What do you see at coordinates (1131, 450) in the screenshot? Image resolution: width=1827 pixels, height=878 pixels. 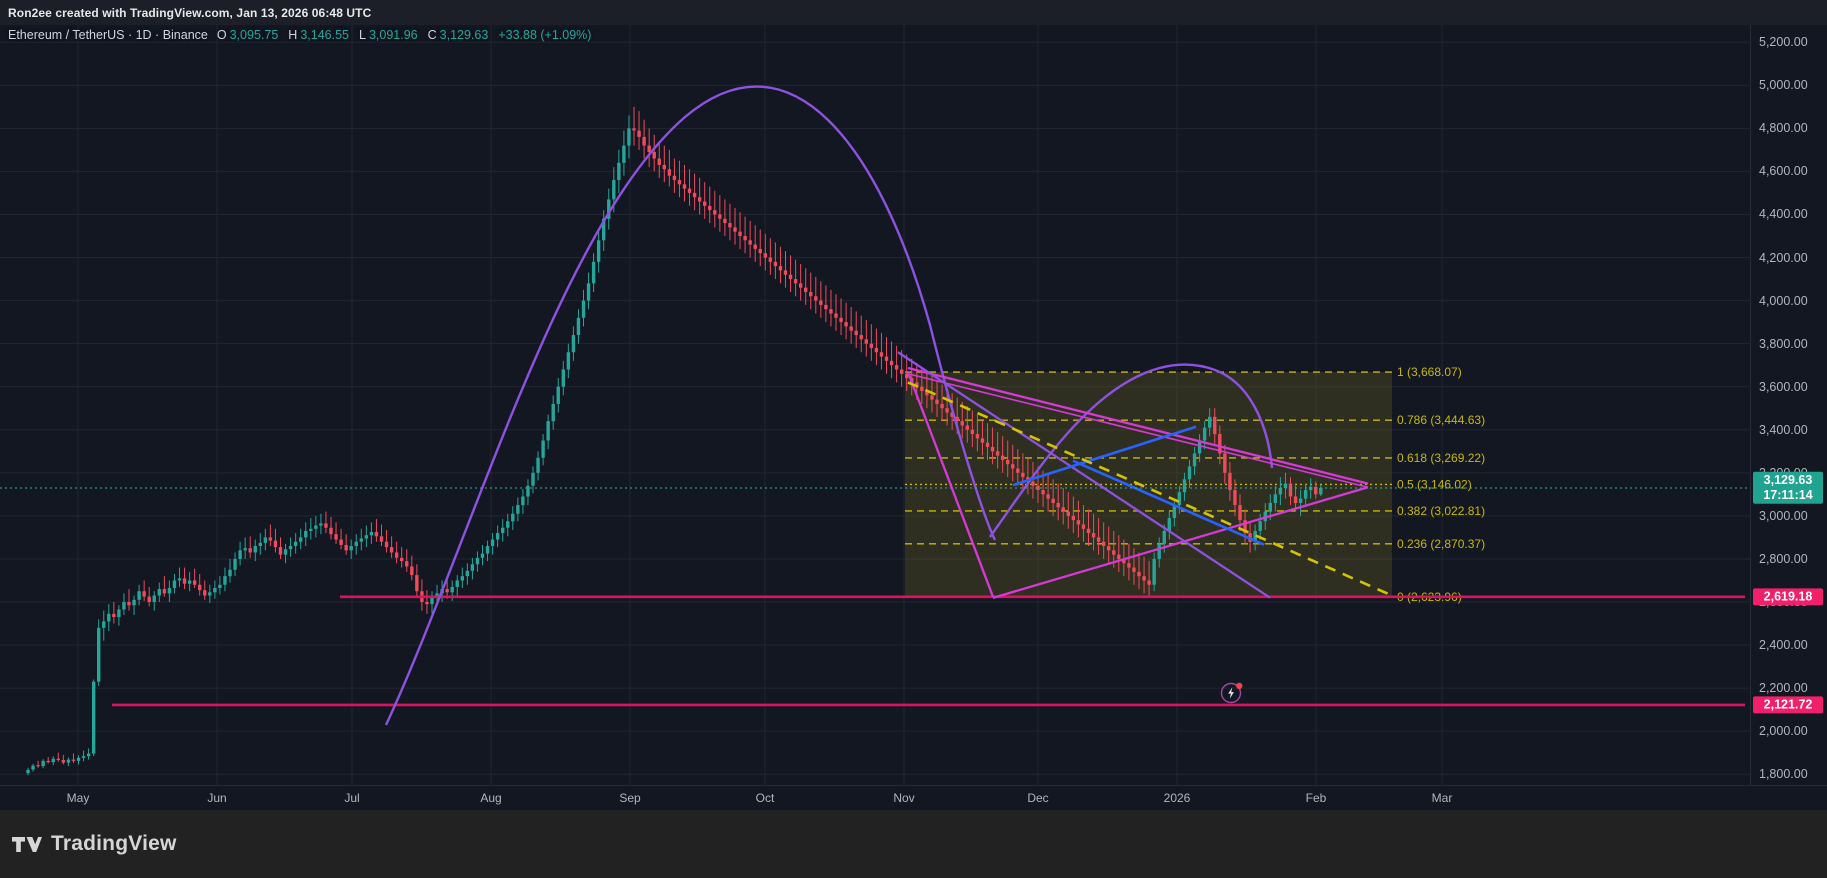 I see `parabolic-arc-minor` at bounding box center [1131, 450].